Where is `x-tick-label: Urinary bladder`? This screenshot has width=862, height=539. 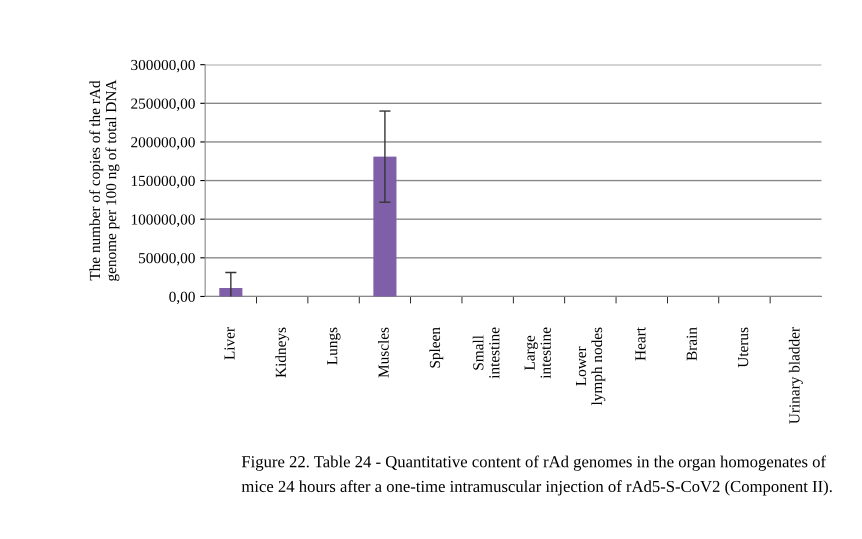
x-tick-label: Urinary bladder is located at coordinates (795, 375).